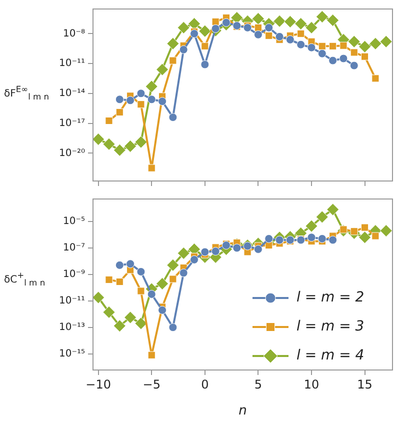 This screenshot has height=423, width=399. I want to click on legend-label: l = m = 2, so click(330, 298).